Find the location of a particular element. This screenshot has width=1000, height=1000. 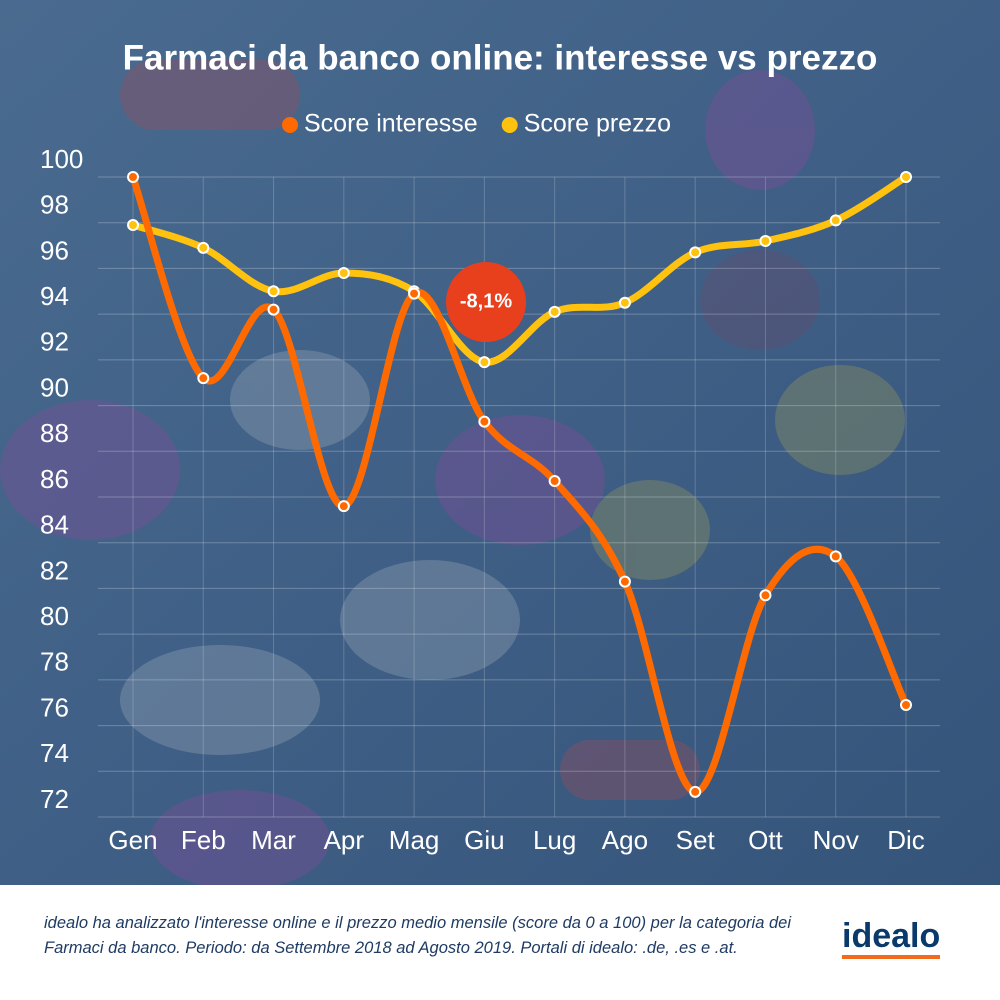

x-tick-label: Set is located at coordinates (696, 840).